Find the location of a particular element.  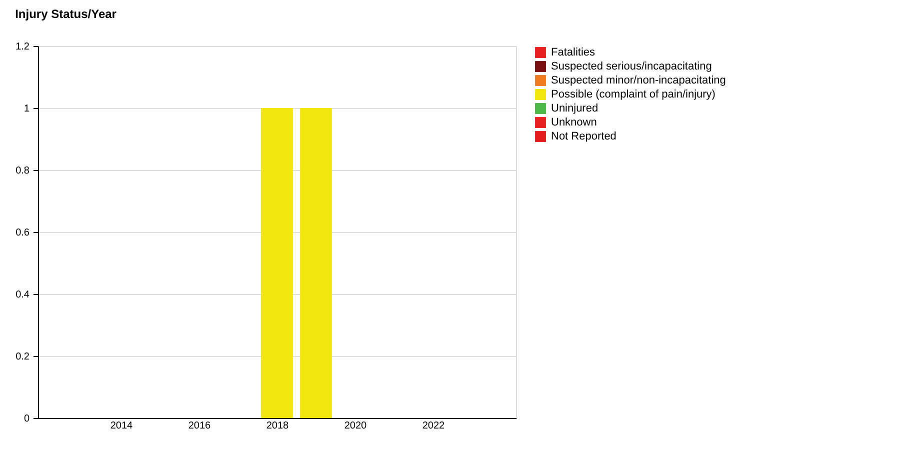

y-tick-label: 0.2 is located at coordinates (23, 357).